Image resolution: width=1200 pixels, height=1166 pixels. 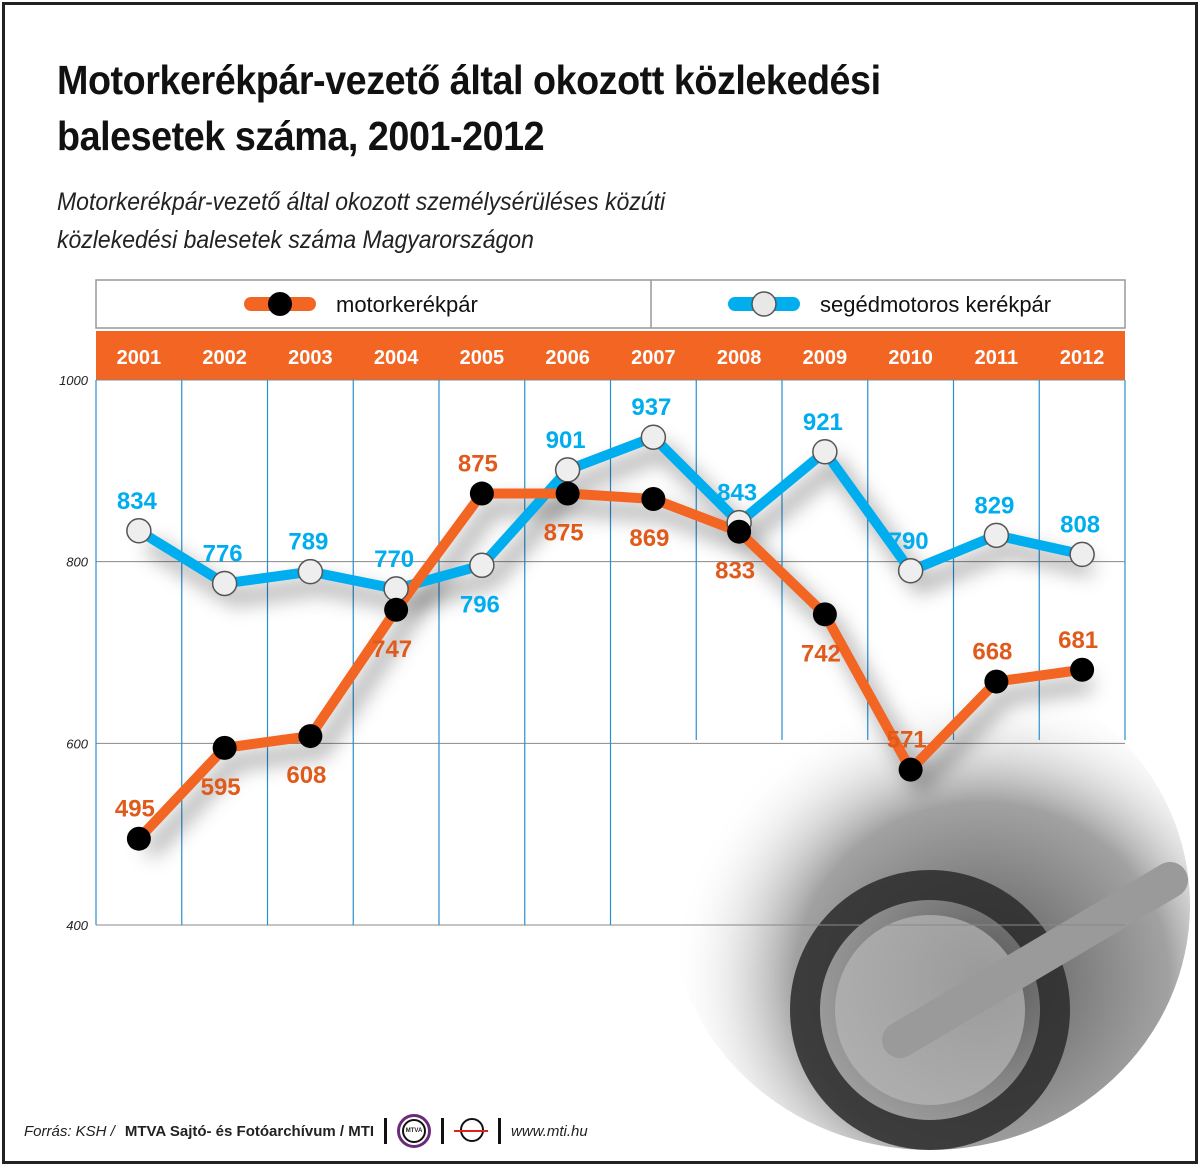 I want to click on y-tick-label: 800, so click(x=77, y=562).